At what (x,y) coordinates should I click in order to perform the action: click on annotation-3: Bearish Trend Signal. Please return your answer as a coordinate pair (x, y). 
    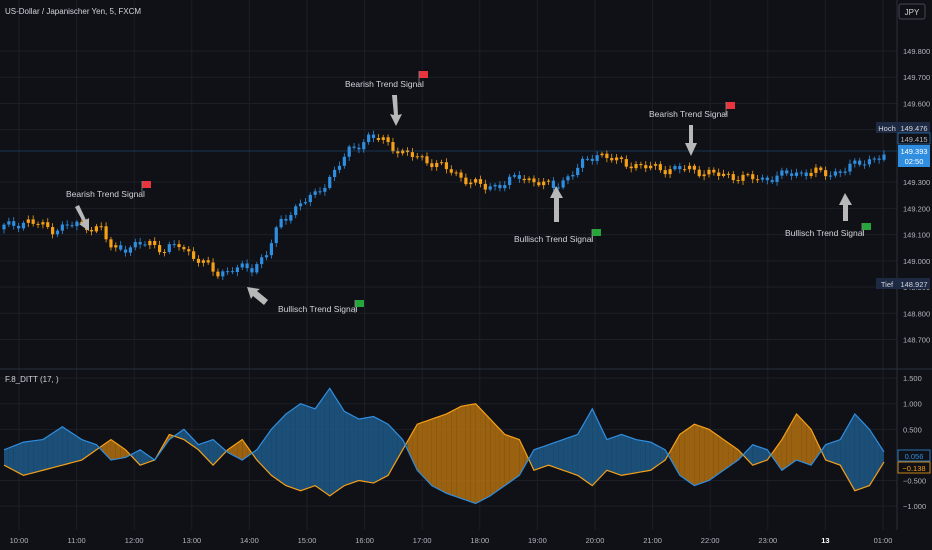
    Looking at the image, I should click on (386, 98).